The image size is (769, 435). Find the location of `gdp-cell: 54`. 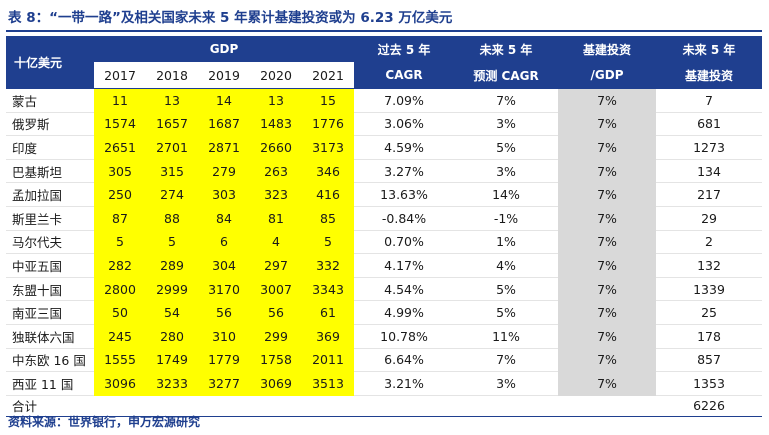

gdp-cell: 54 is located at coordinates (172, 312).